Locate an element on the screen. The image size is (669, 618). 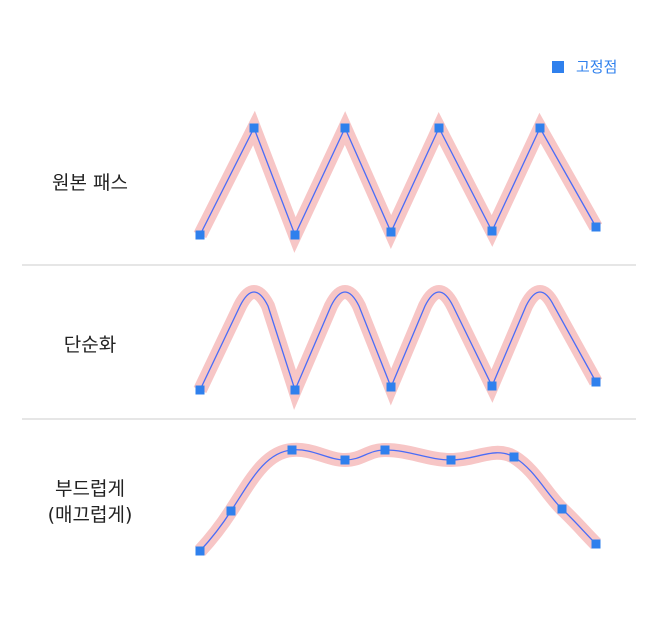
anchor-legend-swatch is located at coordinates (558, 67).